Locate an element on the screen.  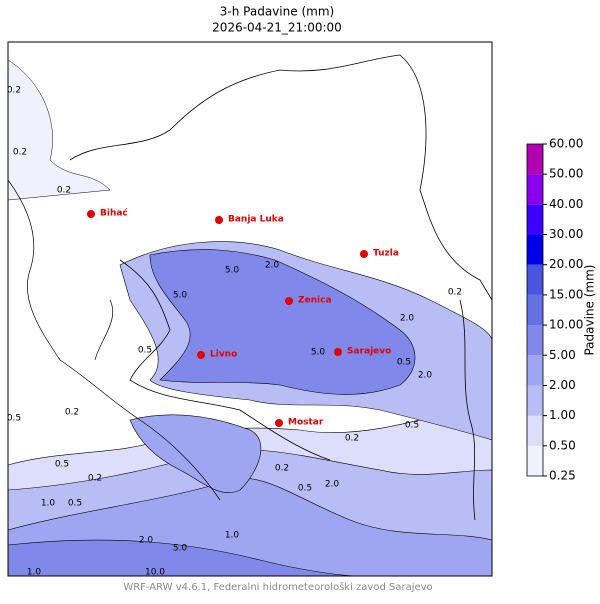
subtitle: 2026-04-21_21:00:00 is located at coordinates (277, 28).